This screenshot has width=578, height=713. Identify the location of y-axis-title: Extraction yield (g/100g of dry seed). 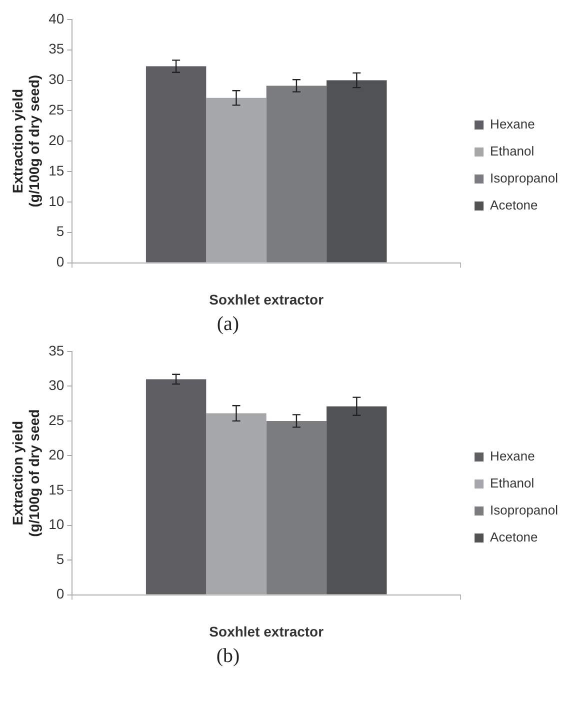
(25, 141).